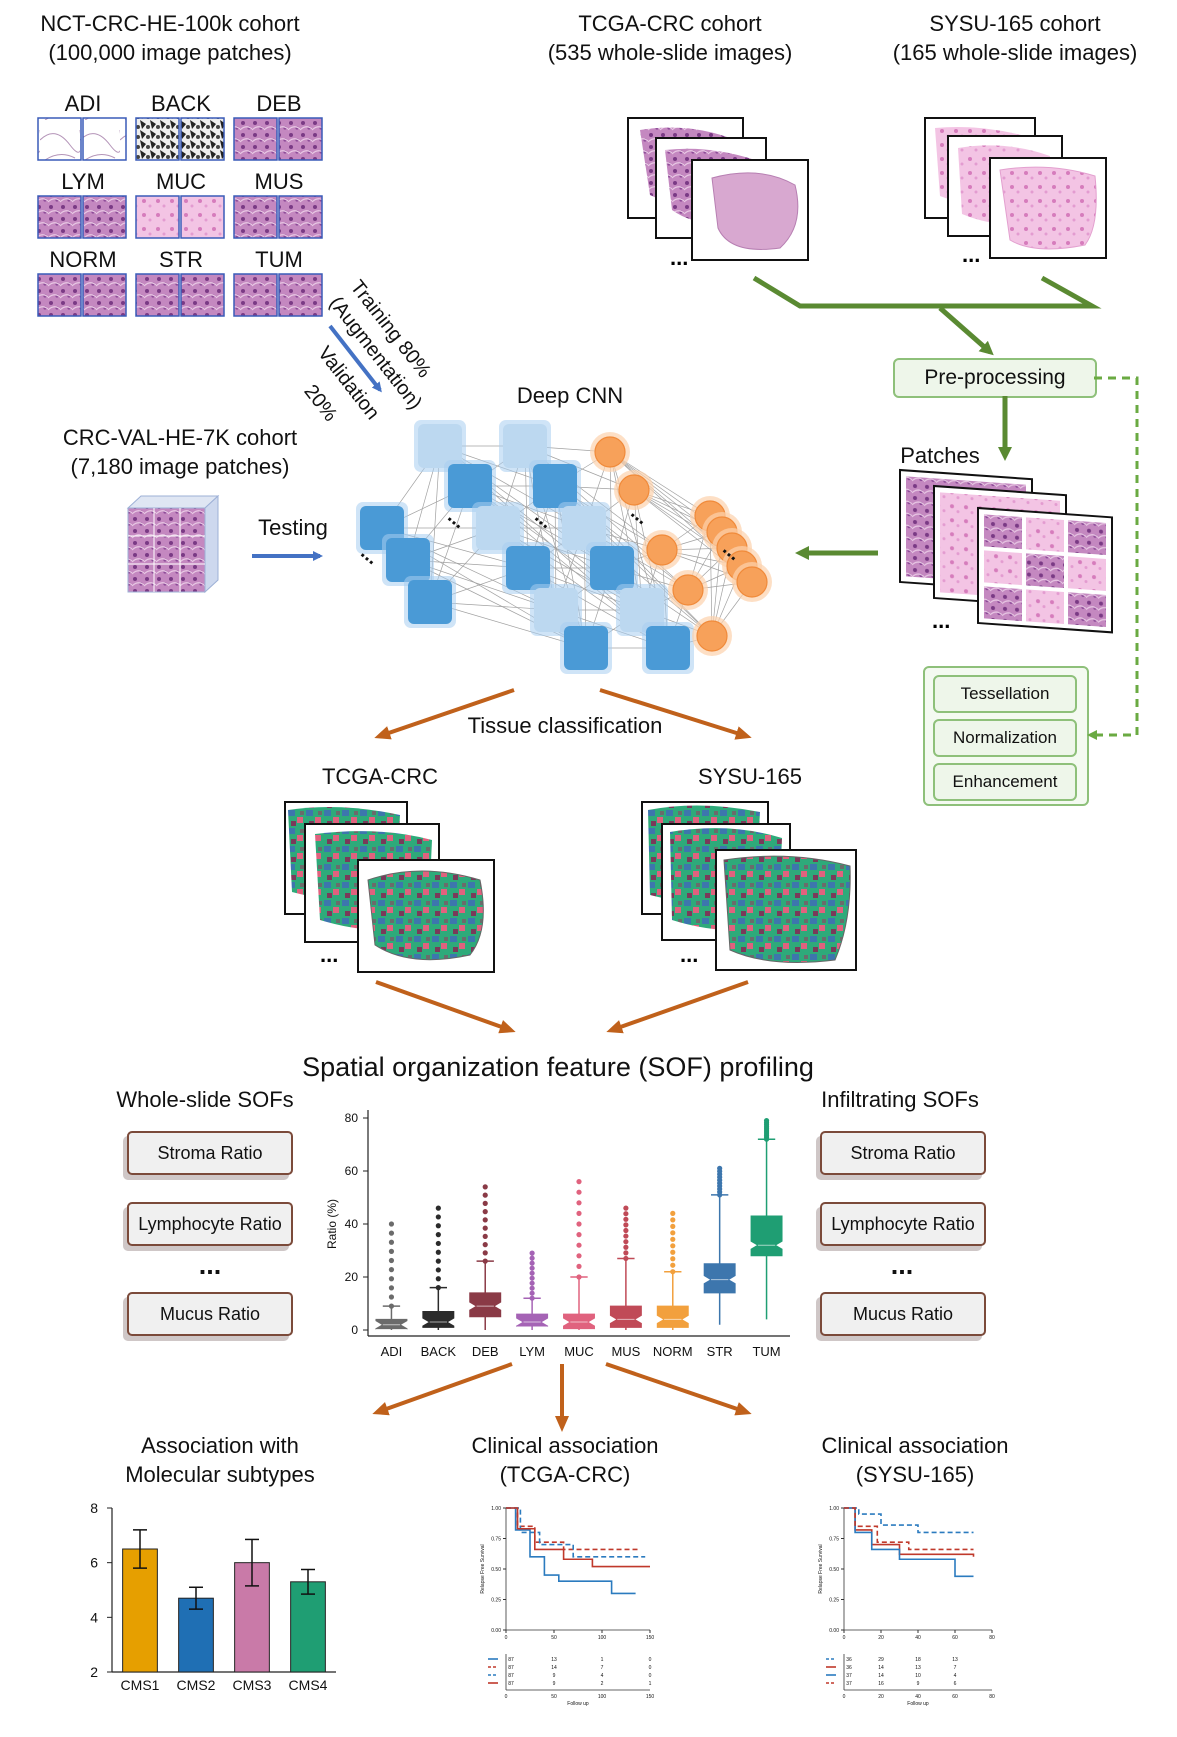 The height and width of the screenshot is (1737, 1177). Describe the element at coordinates (196, 1635) in the screenshot. I see `bar` at that location.